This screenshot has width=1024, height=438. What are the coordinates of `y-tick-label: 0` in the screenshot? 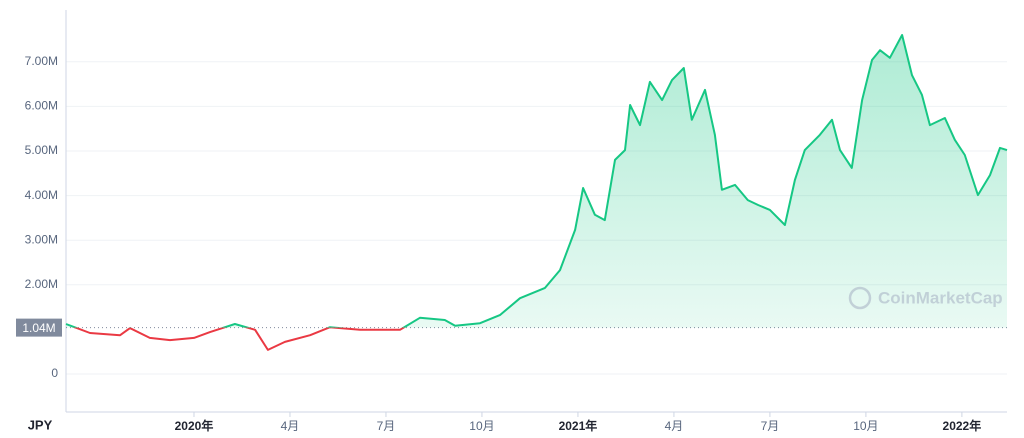 It's located at (54, 373).